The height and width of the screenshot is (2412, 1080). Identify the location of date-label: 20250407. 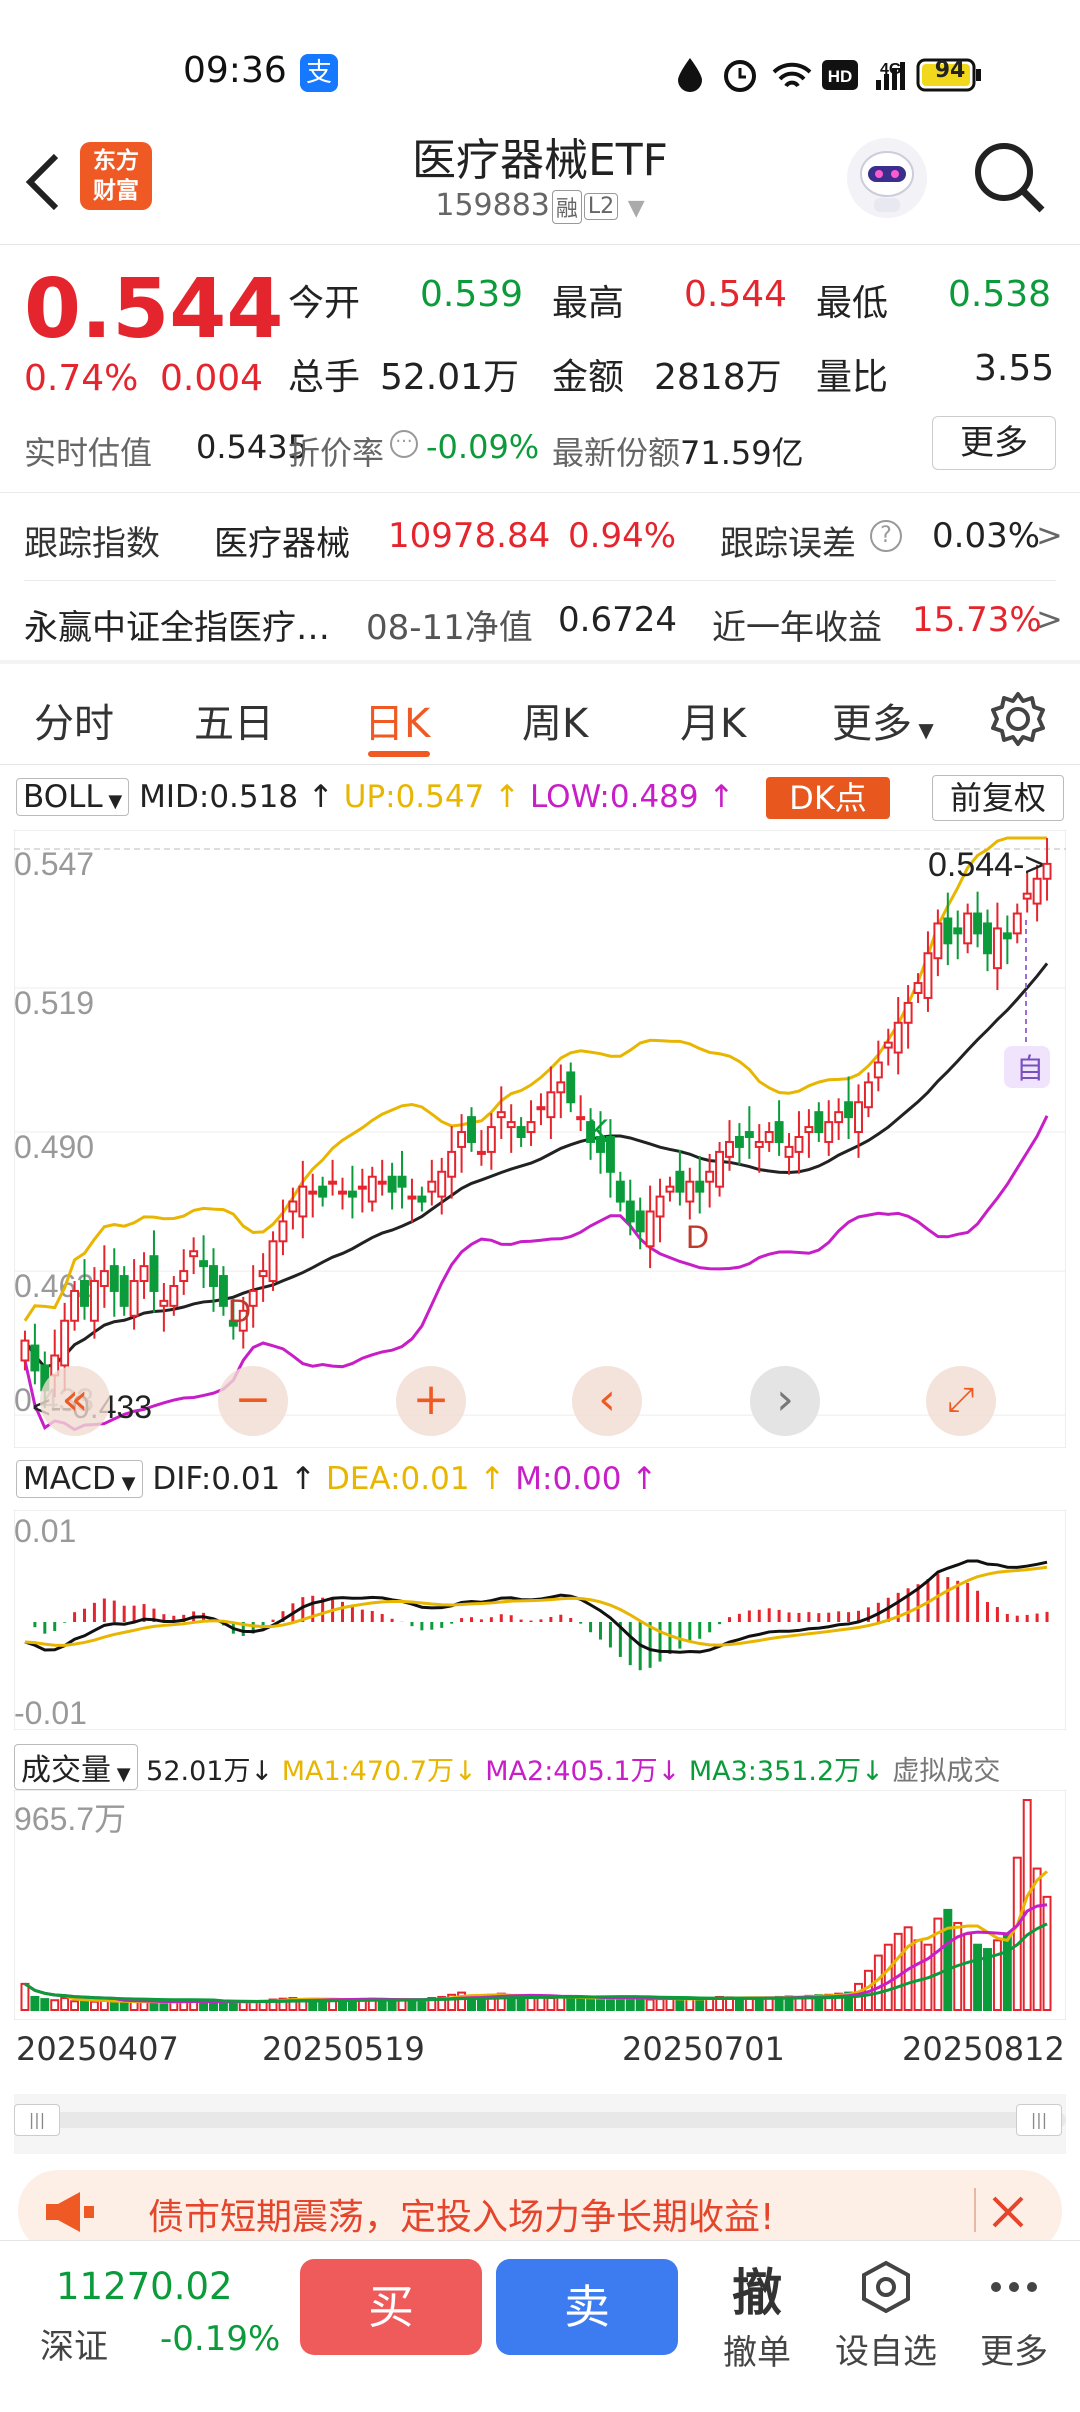
(97, 2049).